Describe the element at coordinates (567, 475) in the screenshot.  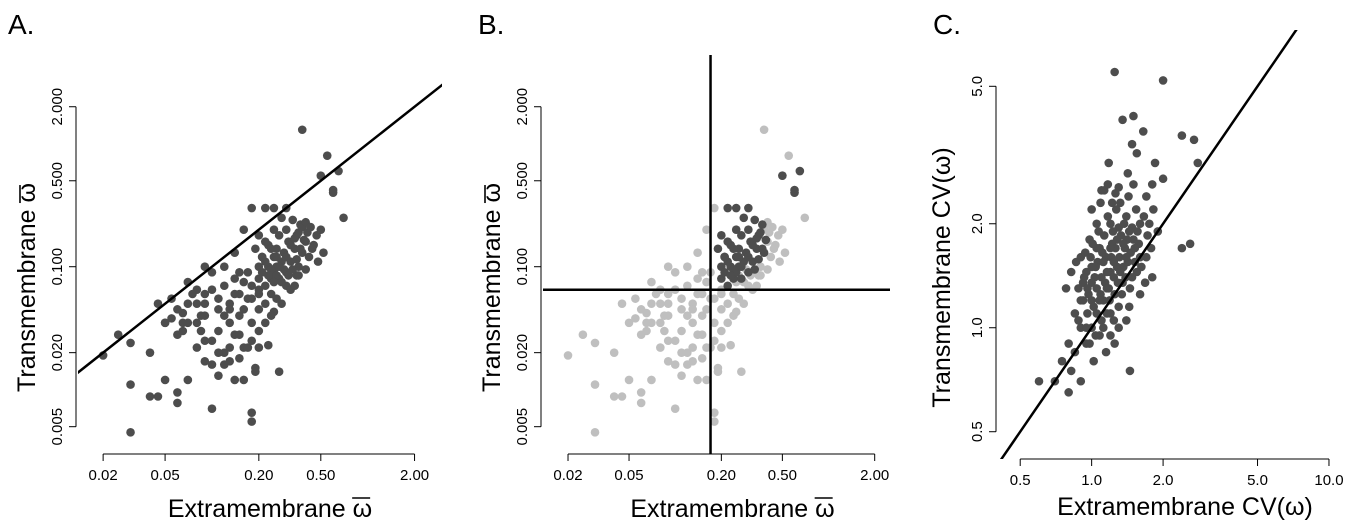
I see `x-tick-label: 0.02` at that location.